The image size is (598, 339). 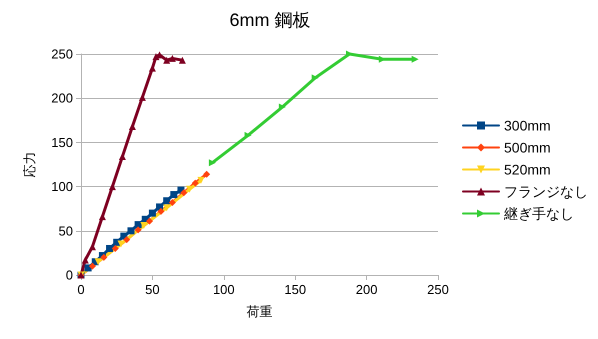 What do you see at coordinates (527, 170) in the screenshot?
I see `legend-label: 520mm` at bounding box center [527, 170].